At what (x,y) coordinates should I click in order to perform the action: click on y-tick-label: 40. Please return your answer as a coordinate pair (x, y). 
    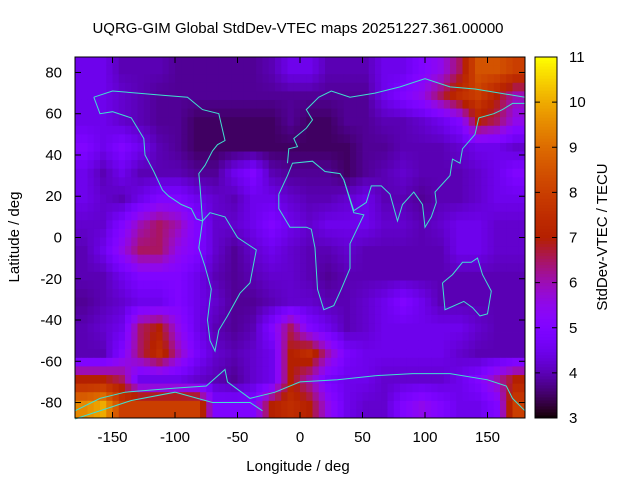
    Looking at the image, I should click on (53, 155).